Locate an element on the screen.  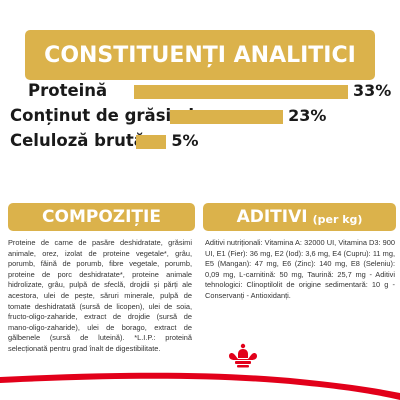
composition-title: COMPOZIȚIE is located at coordinates (101, 217).